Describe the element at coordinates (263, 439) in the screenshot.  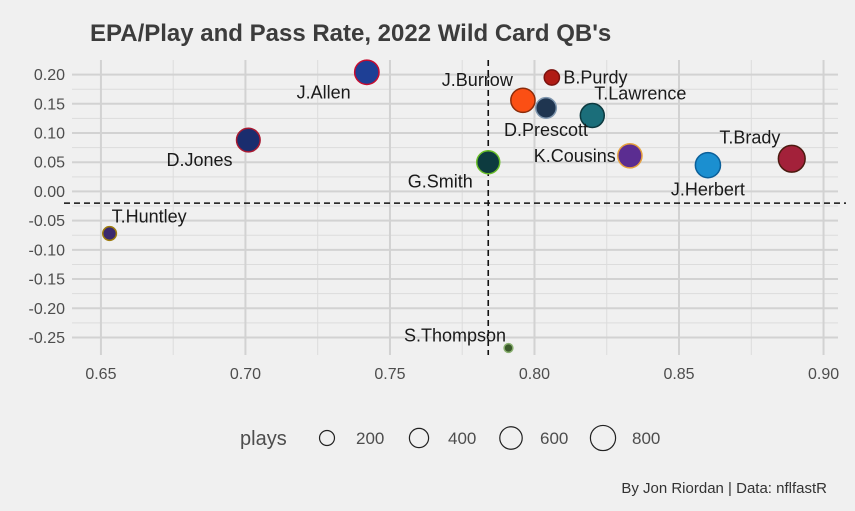
I see `legend-title: plays` at that location.